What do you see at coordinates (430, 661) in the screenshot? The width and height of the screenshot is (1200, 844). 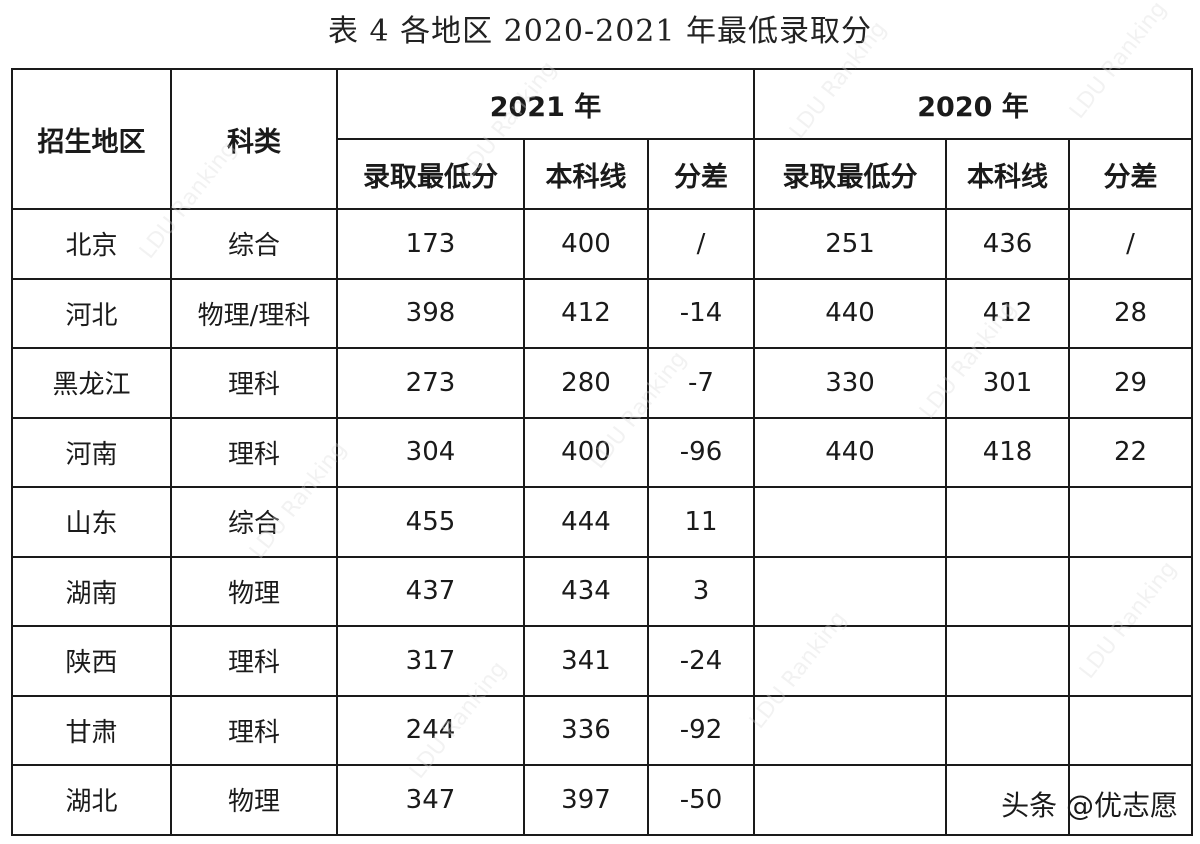 I see `min-score-2021-cell: 317` at bounding box center [430, 661].